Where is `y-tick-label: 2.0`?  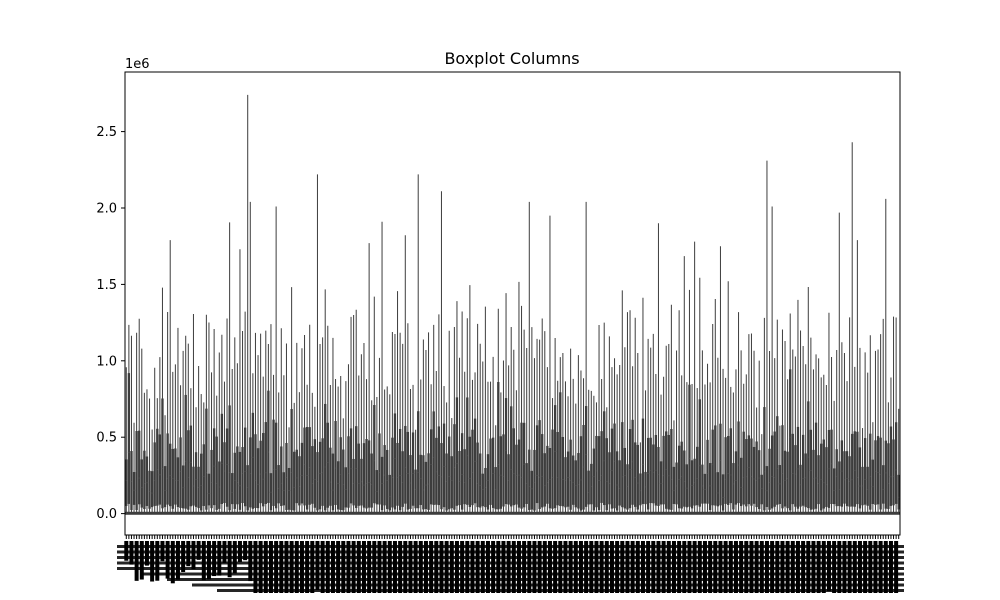 y-tick-label: 2.0 is located at coordinates (106, 208).